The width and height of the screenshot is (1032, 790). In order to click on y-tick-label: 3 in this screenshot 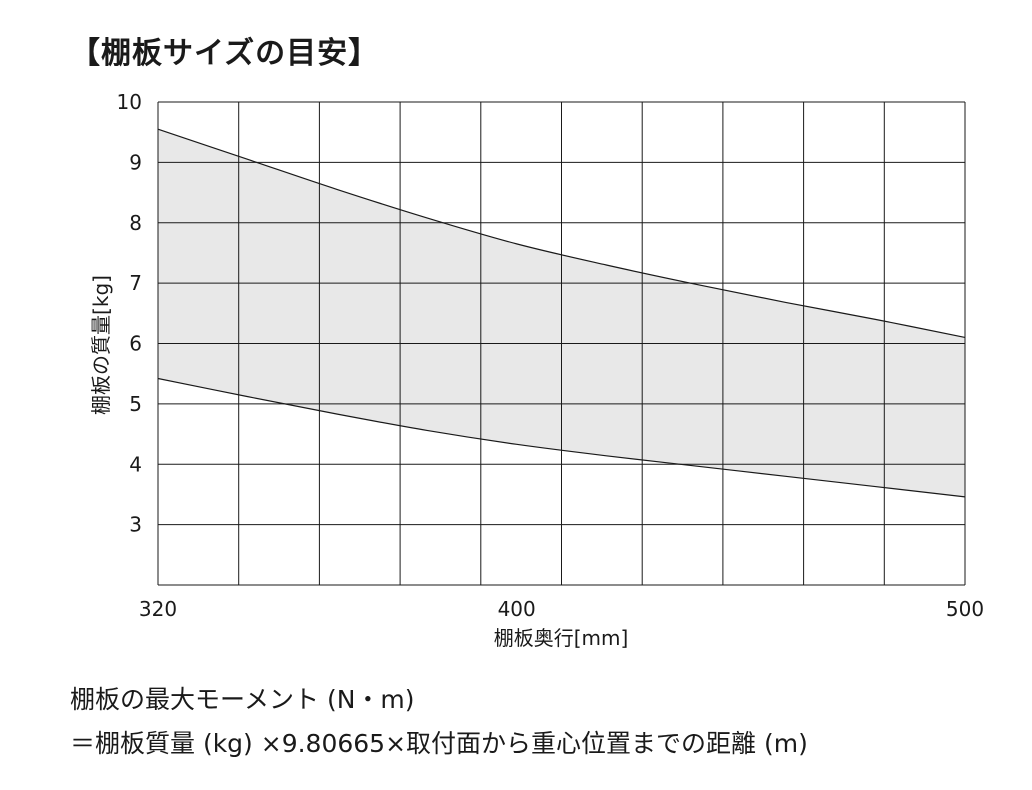, I will do `click(135, 525)`.